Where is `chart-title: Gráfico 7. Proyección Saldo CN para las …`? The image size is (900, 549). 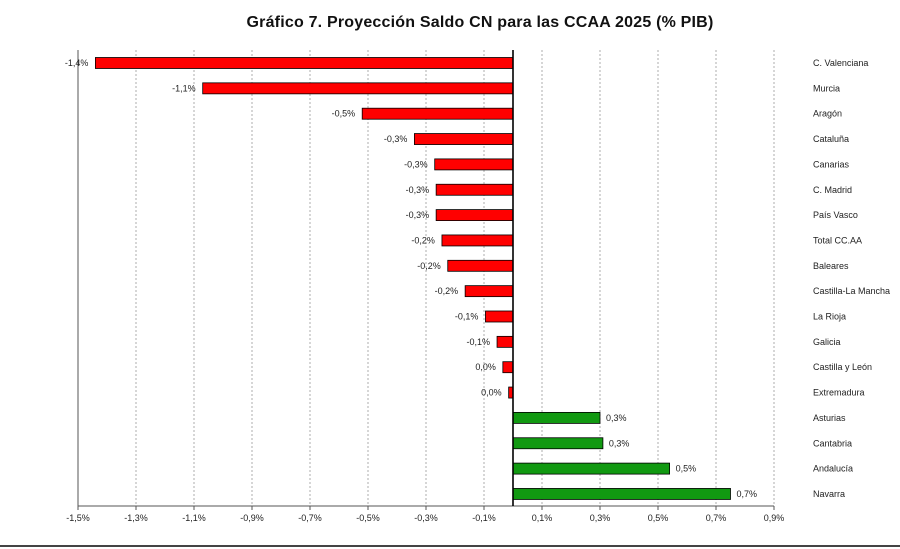 chart-title: Gráfico 7. Proyección Saldo CN para las … is located at coordinates (480, 22).